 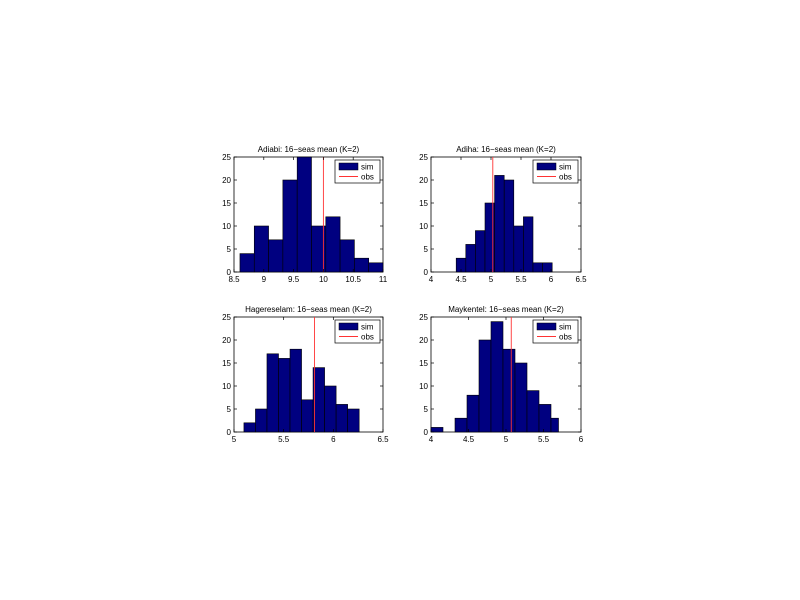 What do you see at coordinates (294, 279) in the screenshot?
I see `x-tick-label: 9.5` at bounding box center [294, 279].